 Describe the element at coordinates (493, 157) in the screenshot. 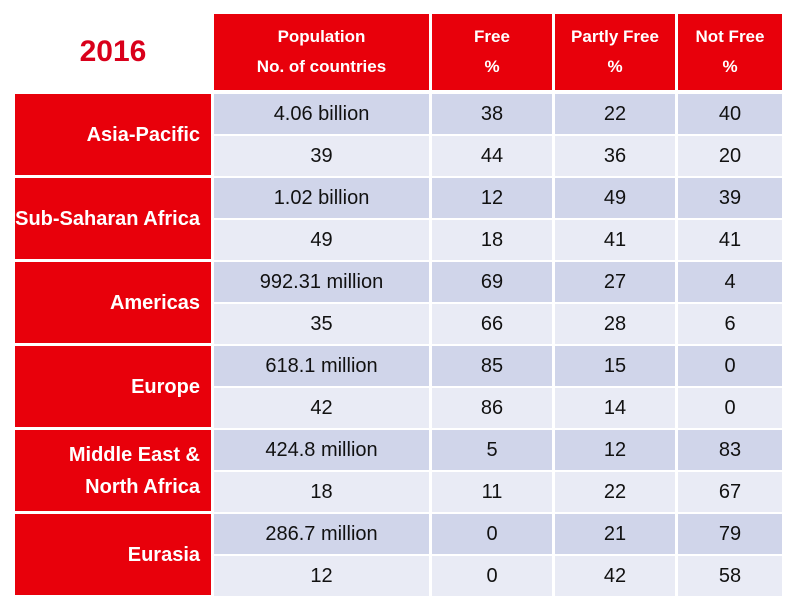

I see `table-cell: 44` at that location.